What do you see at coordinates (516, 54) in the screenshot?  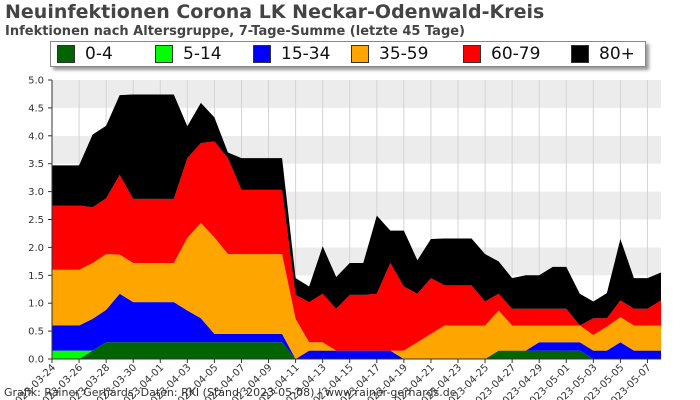 I see `legend-label: 60-79` at bounding box center [516, 54].